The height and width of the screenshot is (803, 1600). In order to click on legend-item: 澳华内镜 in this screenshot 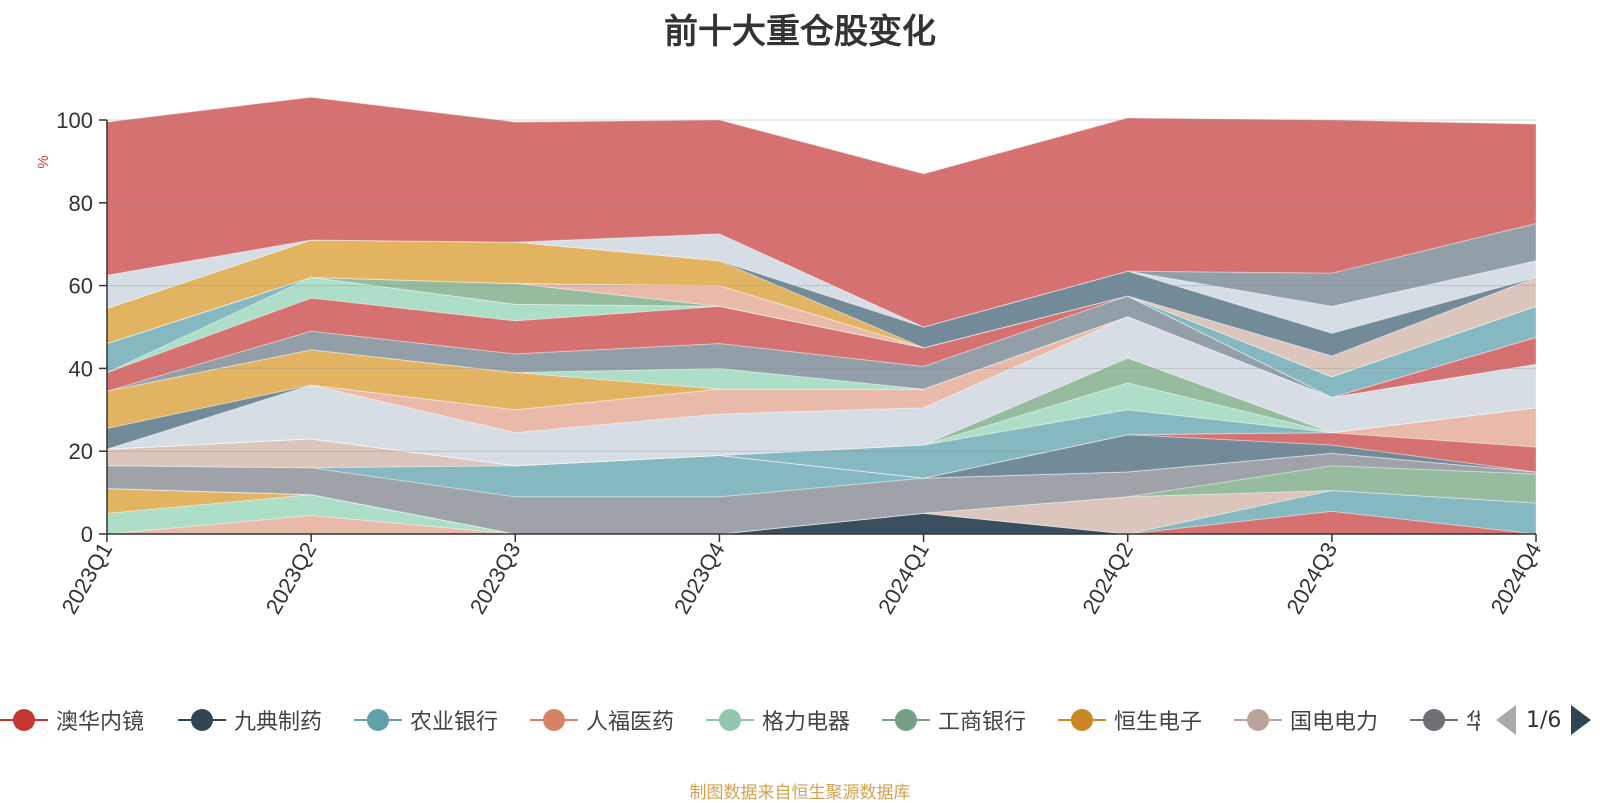, I will do `click(72, 720)`.